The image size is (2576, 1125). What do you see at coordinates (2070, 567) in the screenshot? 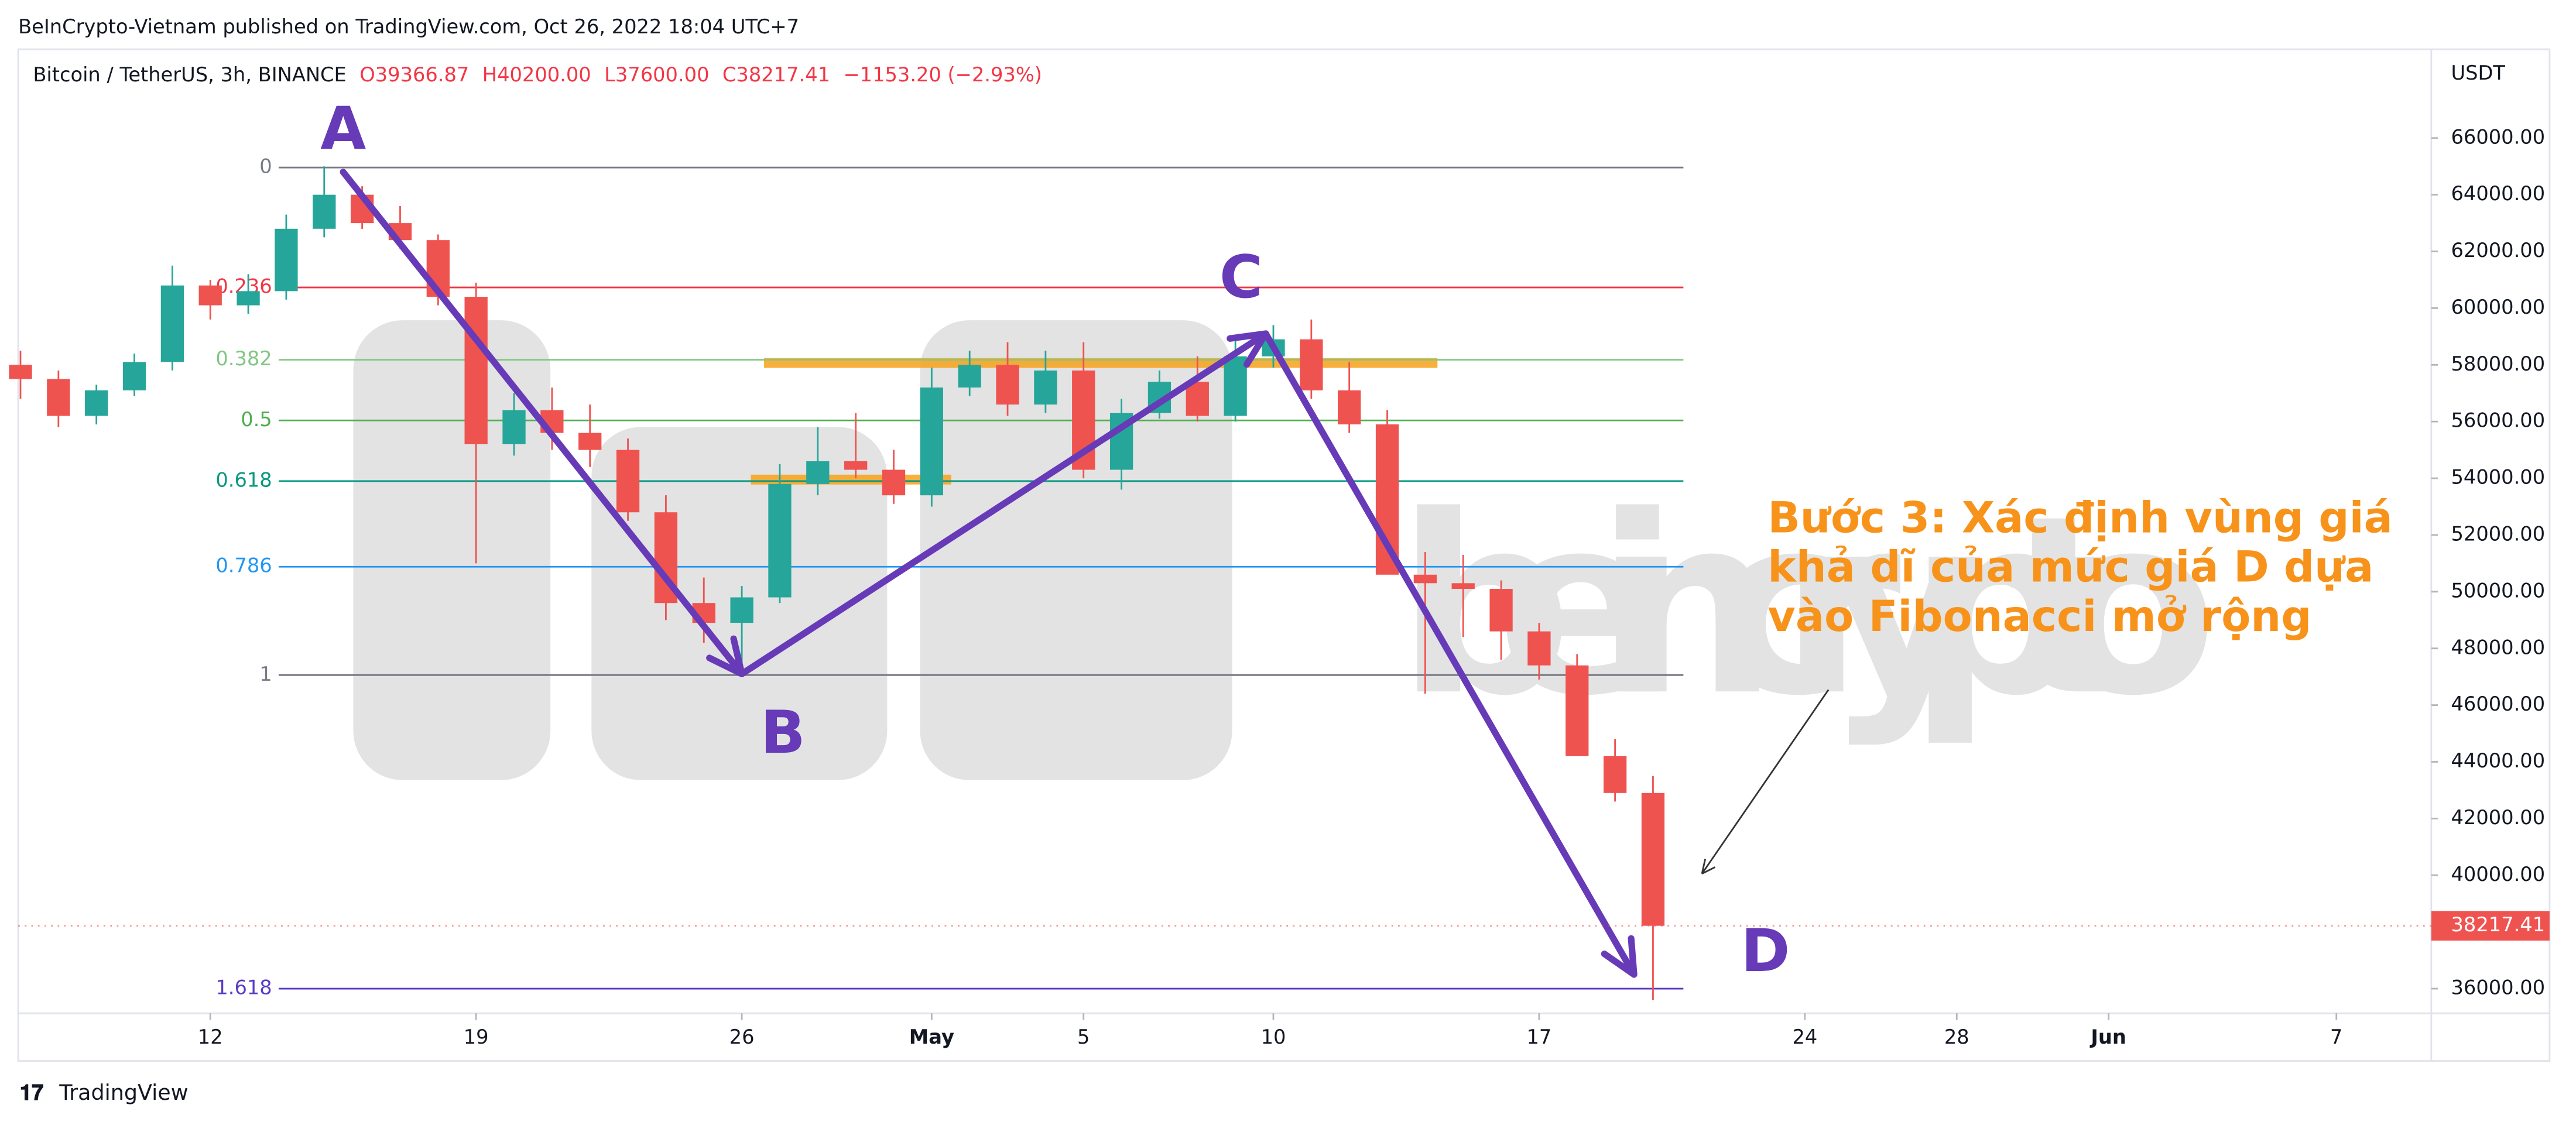
I see `annotation-text: khả dĩ của mức giá D dựa` at bounding box center [2070, 567].